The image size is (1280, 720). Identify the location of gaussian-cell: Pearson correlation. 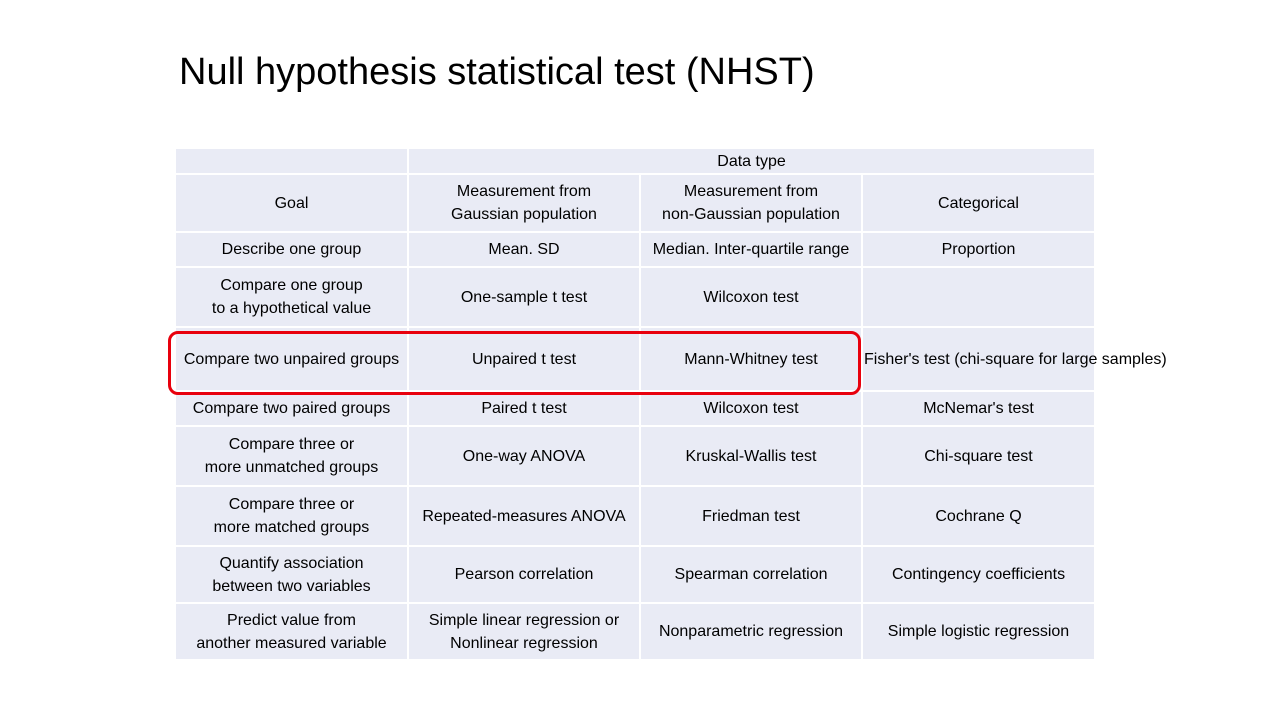
(524, 574).